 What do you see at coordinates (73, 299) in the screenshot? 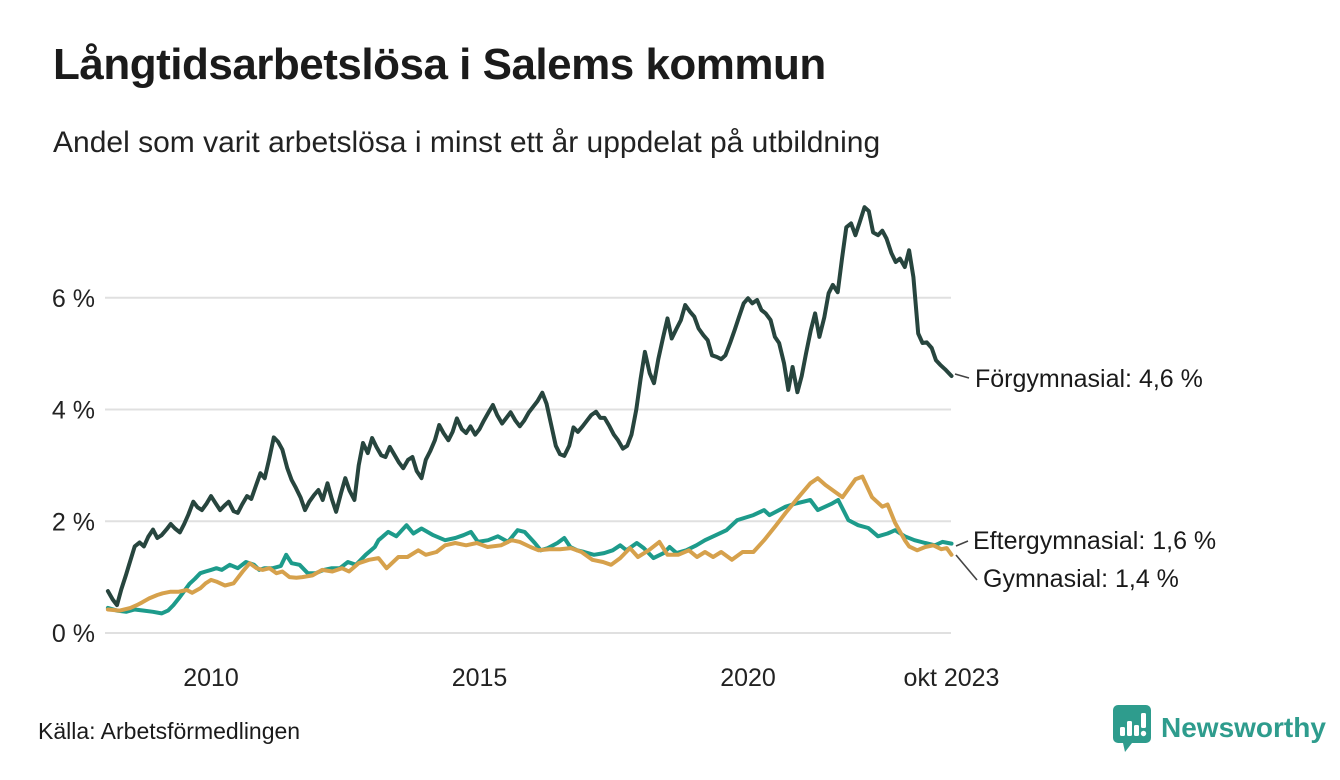
I see `y-tick-label: 6 %` at bounding box center [73, 299].